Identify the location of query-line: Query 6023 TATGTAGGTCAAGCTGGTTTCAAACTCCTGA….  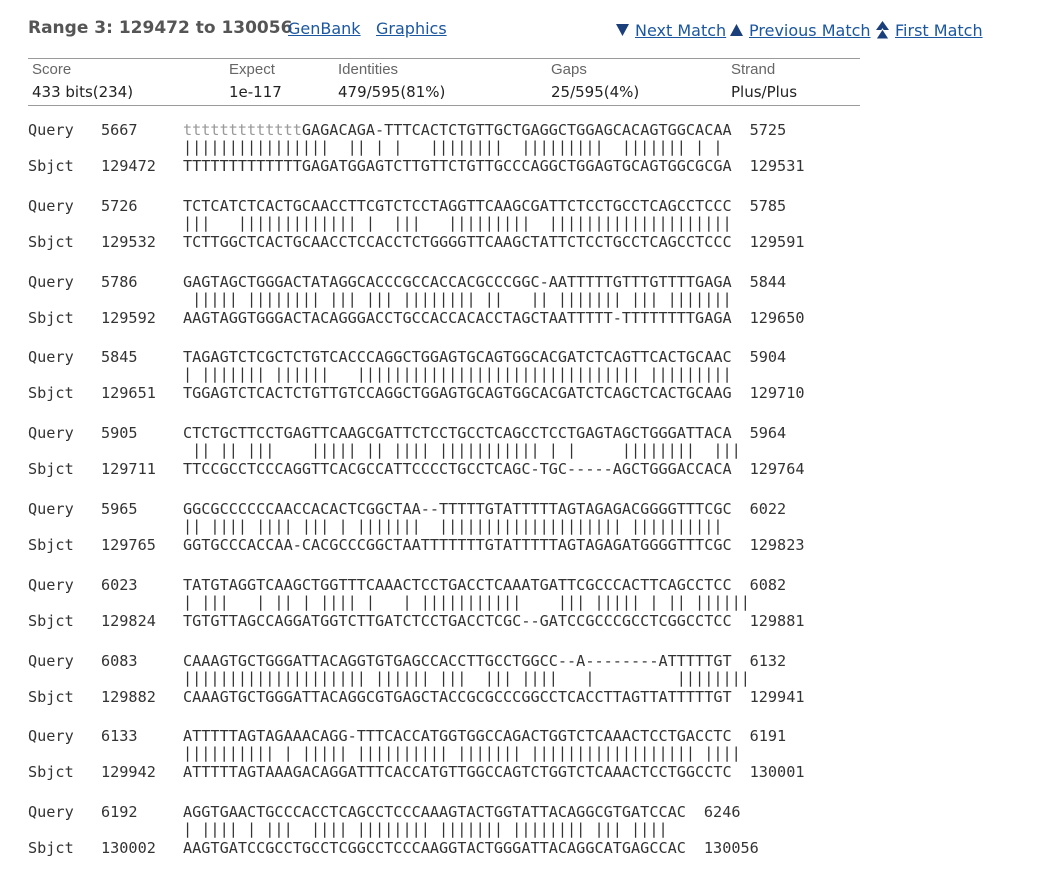
(407, 585).